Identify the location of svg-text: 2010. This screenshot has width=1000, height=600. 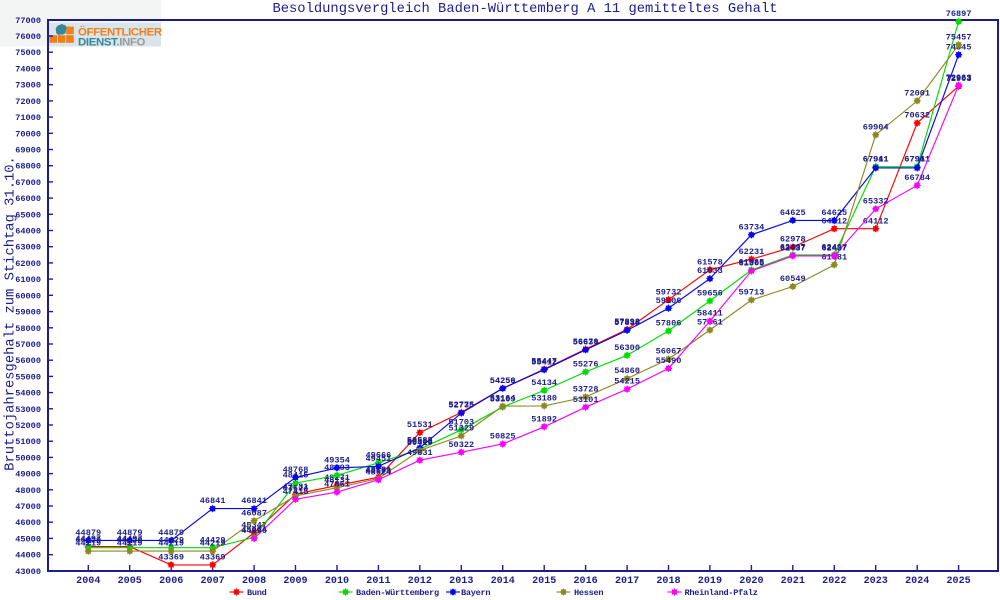
(337, 581).